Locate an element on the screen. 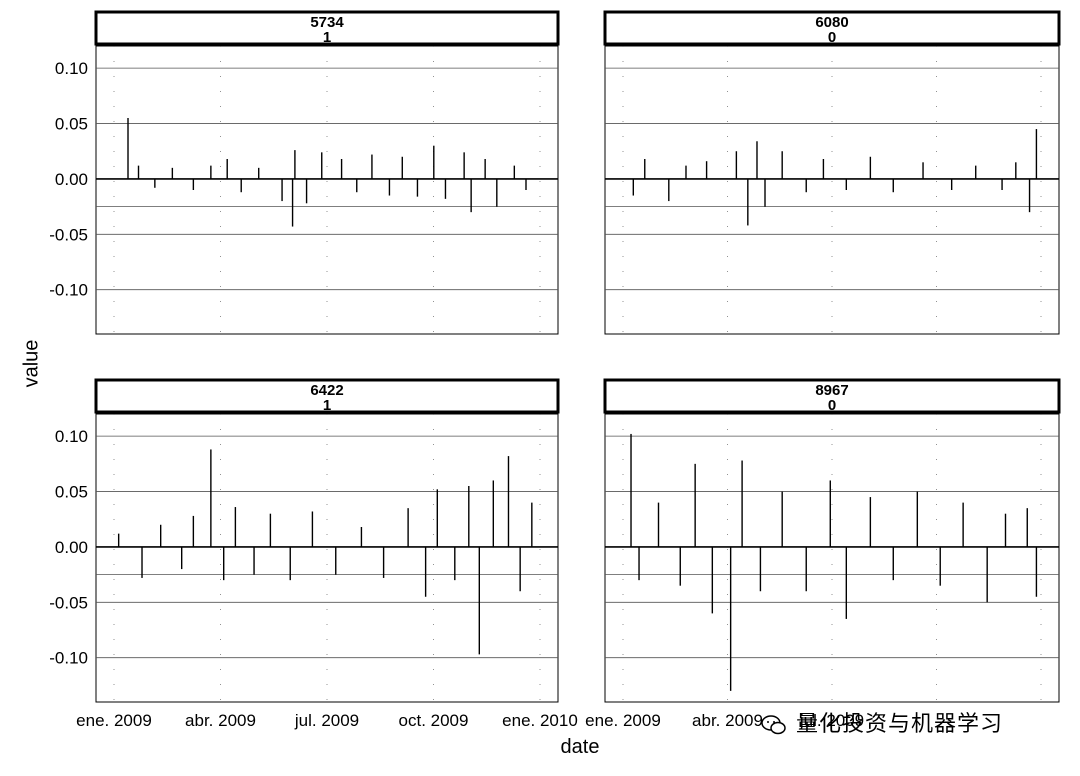  x-tick-label: ene. 2010 is located at coordinates (540, 720).